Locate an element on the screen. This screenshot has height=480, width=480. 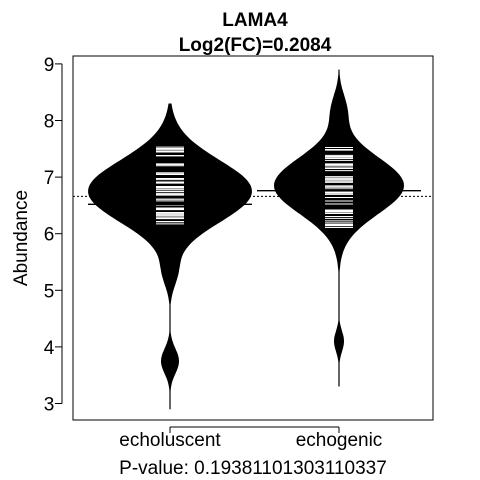
y-tick-label: 6 is located at coordinates (49, 235).